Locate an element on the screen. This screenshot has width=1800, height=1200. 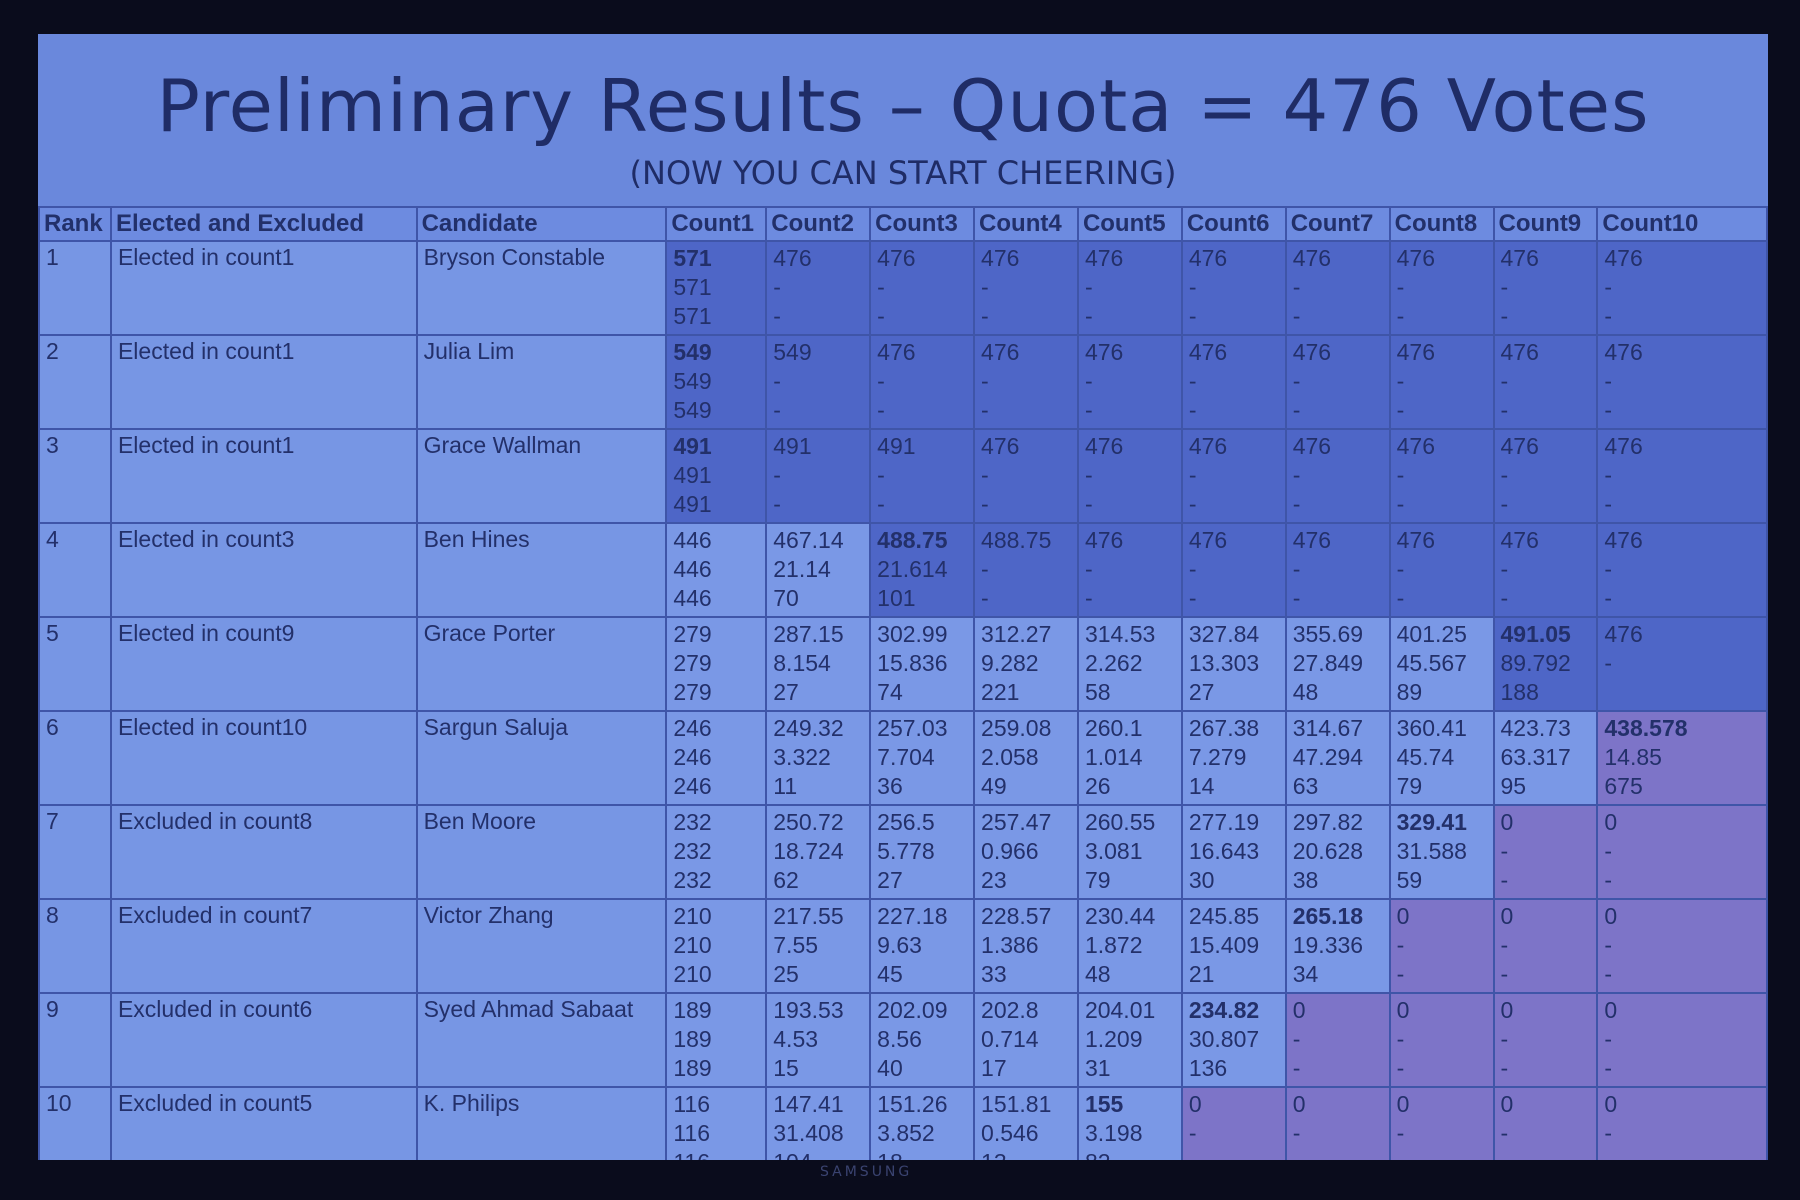
count-cell: 312.27 9.282 221 is located at coordinates (1026, 664).